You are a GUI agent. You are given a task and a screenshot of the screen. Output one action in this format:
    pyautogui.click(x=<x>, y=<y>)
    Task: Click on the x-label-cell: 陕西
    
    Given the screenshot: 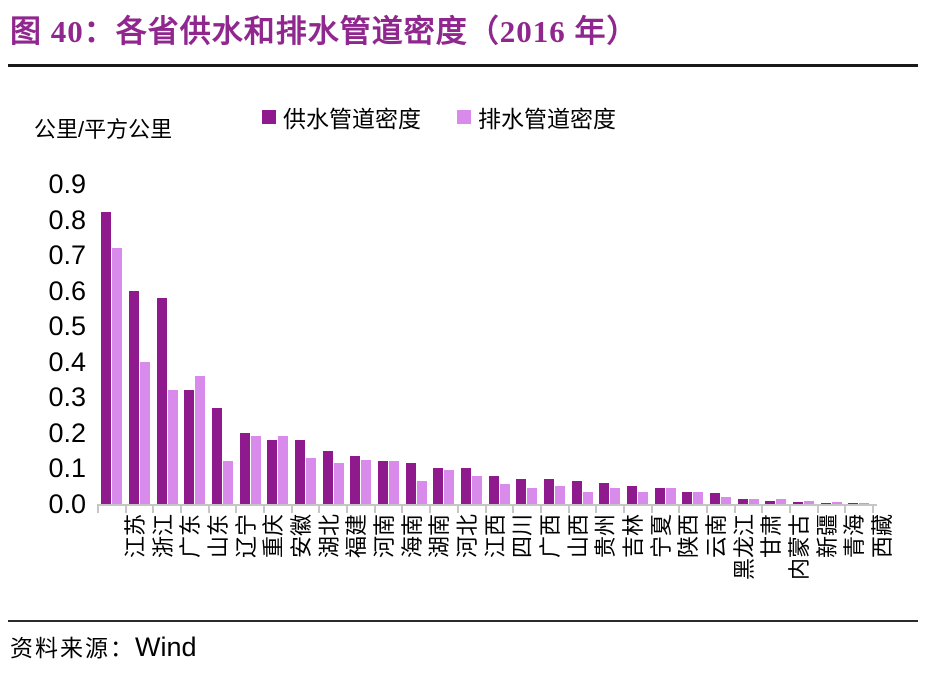 What is the action you would take?
    pyautogui.click(x=676, y=564)
    